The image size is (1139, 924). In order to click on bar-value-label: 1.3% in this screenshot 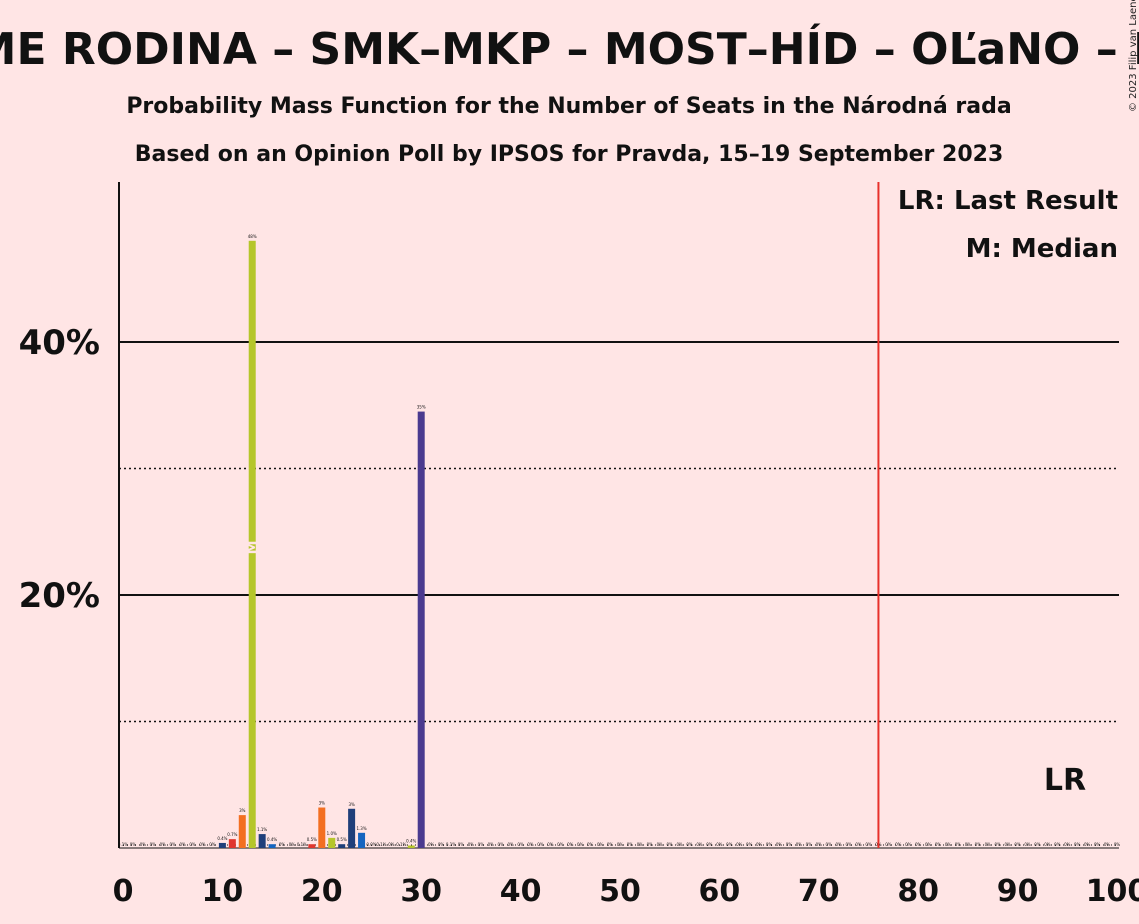, I will do `click(361, 828)`.